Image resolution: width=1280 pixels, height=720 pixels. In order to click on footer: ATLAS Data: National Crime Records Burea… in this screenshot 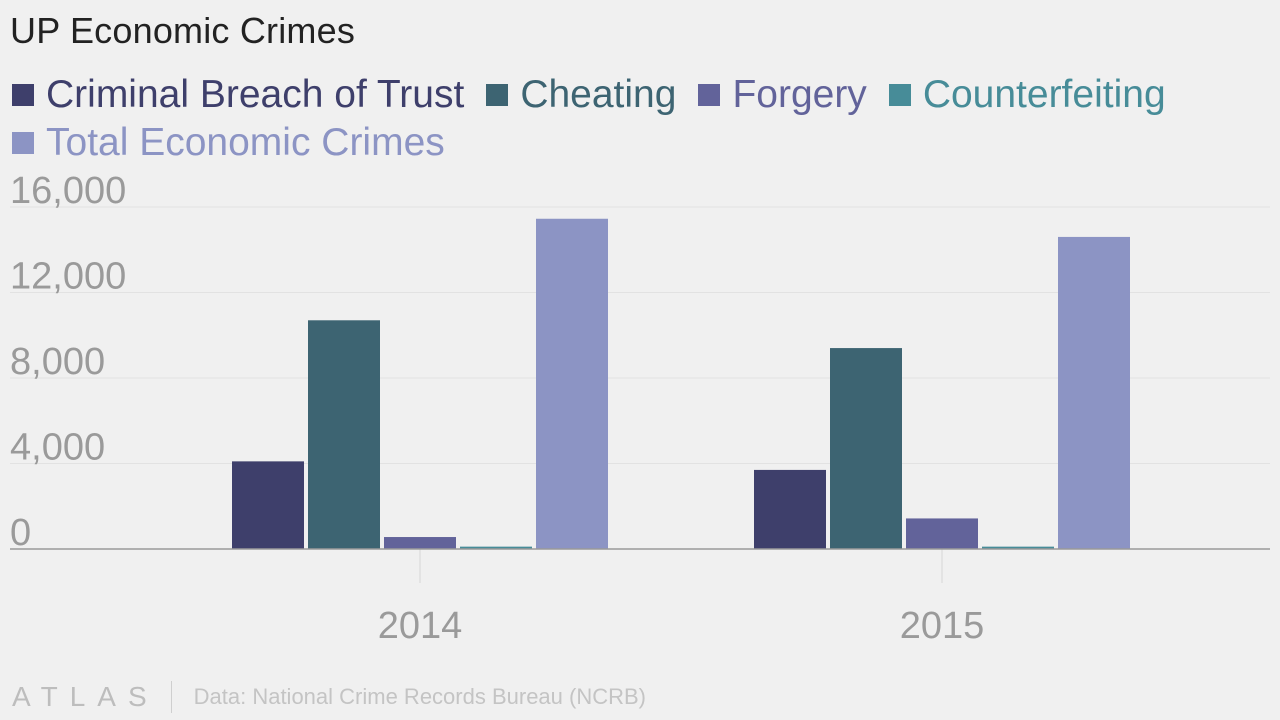, I will do `click(329, 697)`.